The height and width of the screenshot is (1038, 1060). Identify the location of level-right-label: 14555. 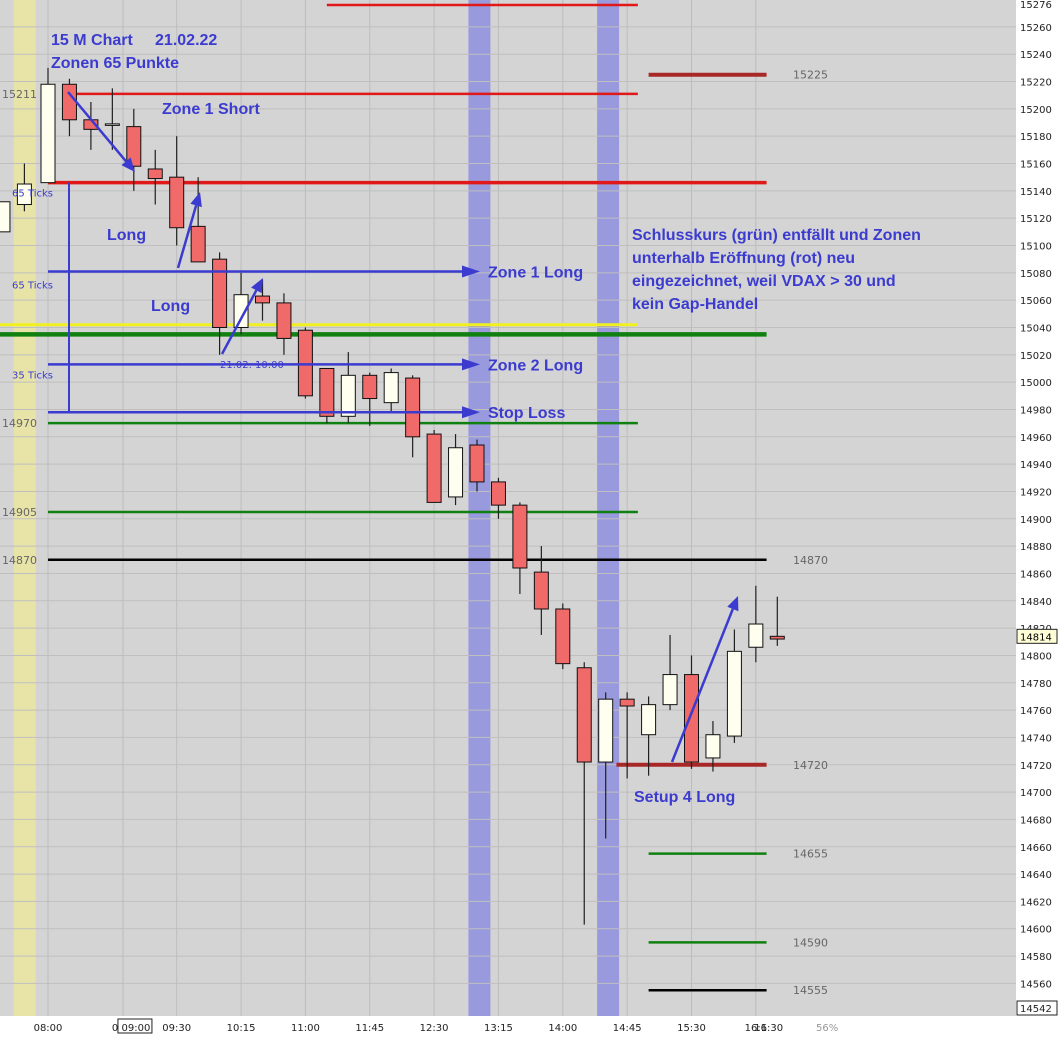
(810, 990).